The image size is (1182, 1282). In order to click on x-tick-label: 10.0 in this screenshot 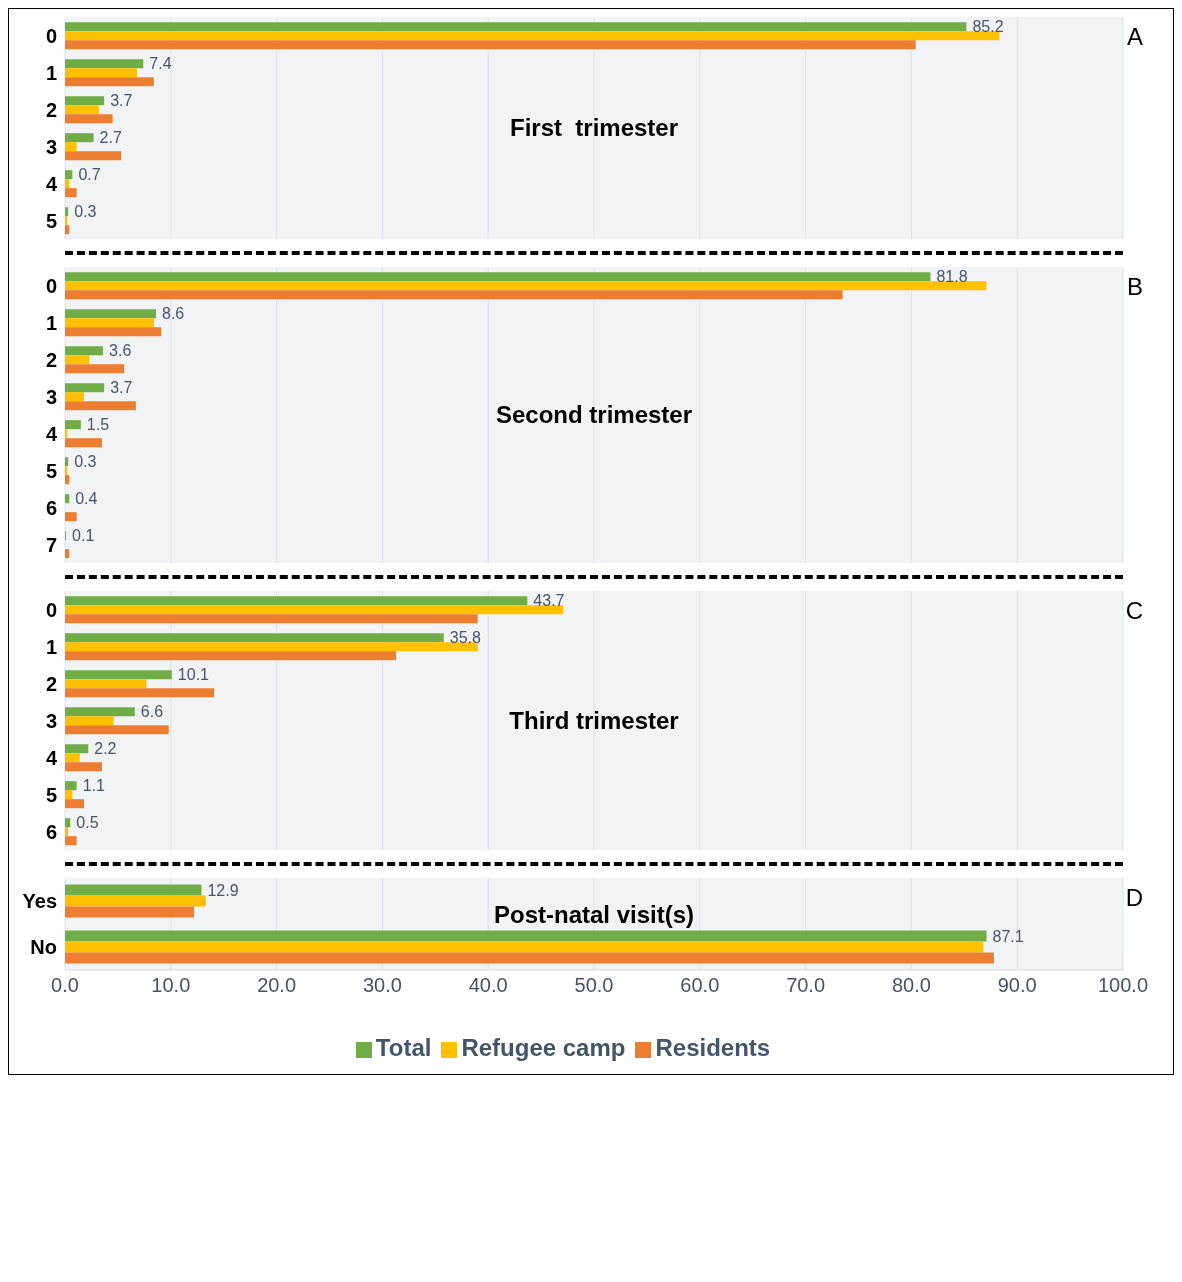, I will do `click(171, 985)`.